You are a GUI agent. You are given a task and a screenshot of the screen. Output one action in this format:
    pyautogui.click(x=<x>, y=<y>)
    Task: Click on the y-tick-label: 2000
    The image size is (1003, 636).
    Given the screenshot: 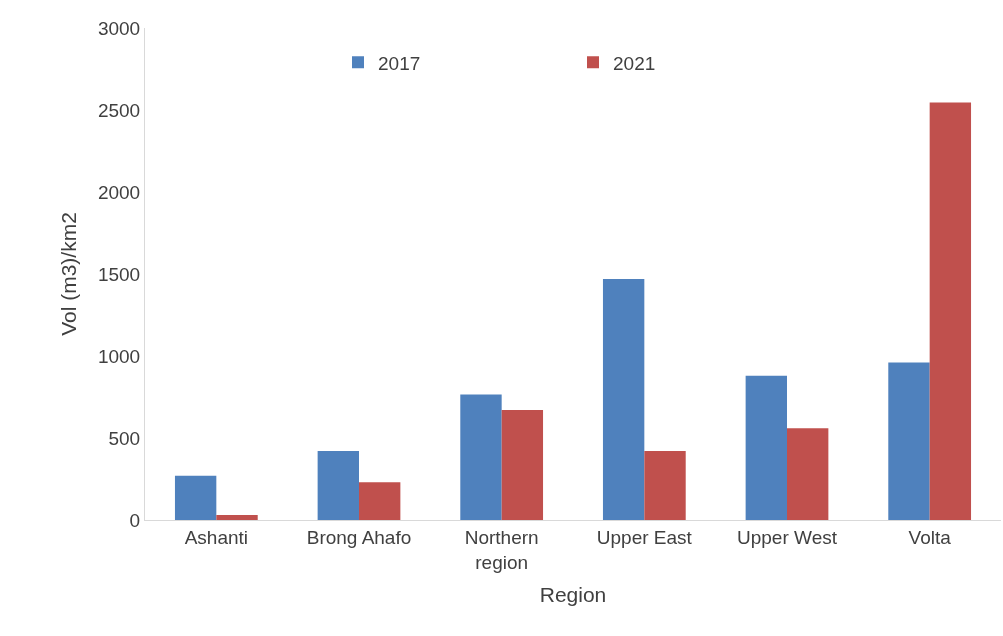 What is the action you would take?
    pyautogui.click(x=119, y=192)
    